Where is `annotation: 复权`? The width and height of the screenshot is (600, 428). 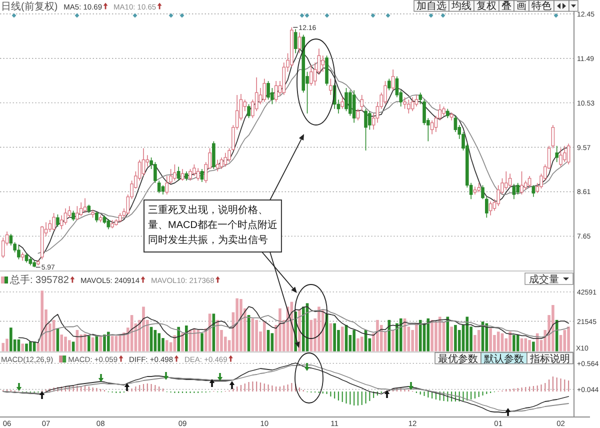 annotation: 复权 is located at coordinates (486, 6).